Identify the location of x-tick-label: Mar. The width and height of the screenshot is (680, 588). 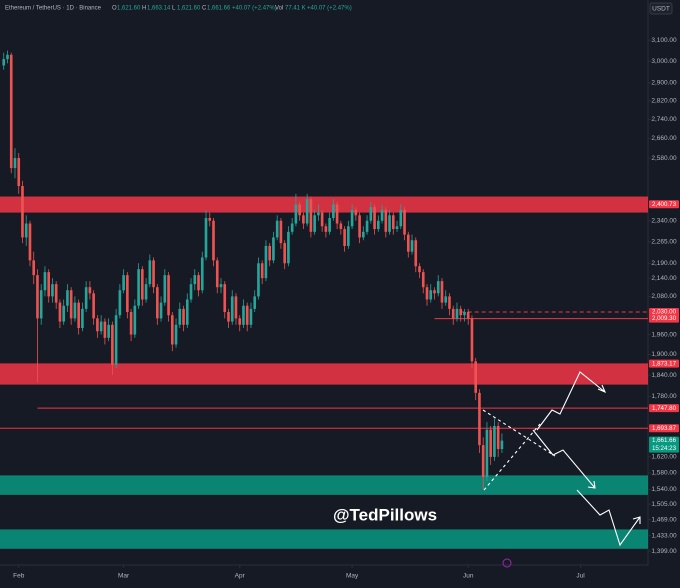
(124, 576).